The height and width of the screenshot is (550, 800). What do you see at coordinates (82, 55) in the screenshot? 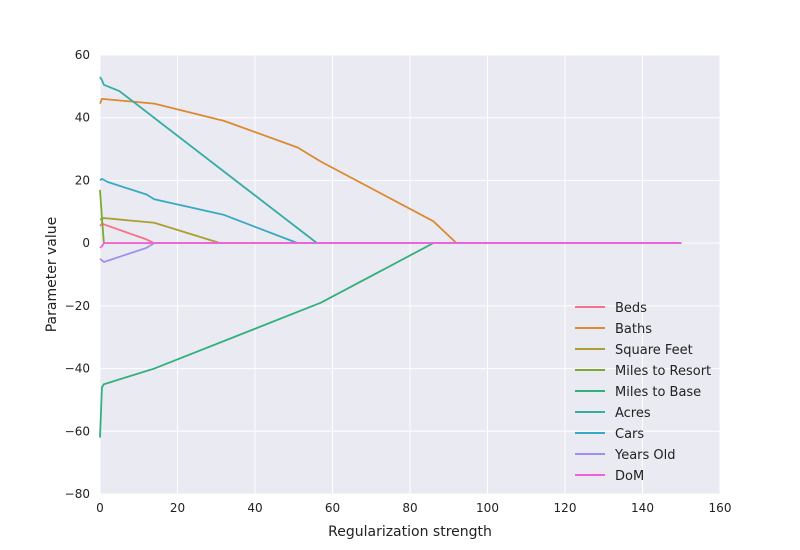
I see `y-tick-label: 60` at bounding box center [82, 55].